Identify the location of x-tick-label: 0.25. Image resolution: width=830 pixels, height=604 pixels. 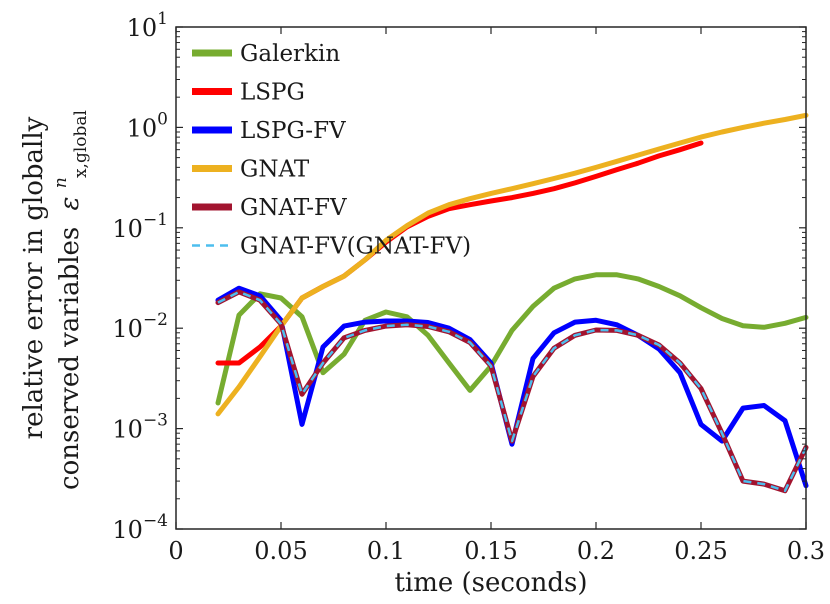
(700, 551).